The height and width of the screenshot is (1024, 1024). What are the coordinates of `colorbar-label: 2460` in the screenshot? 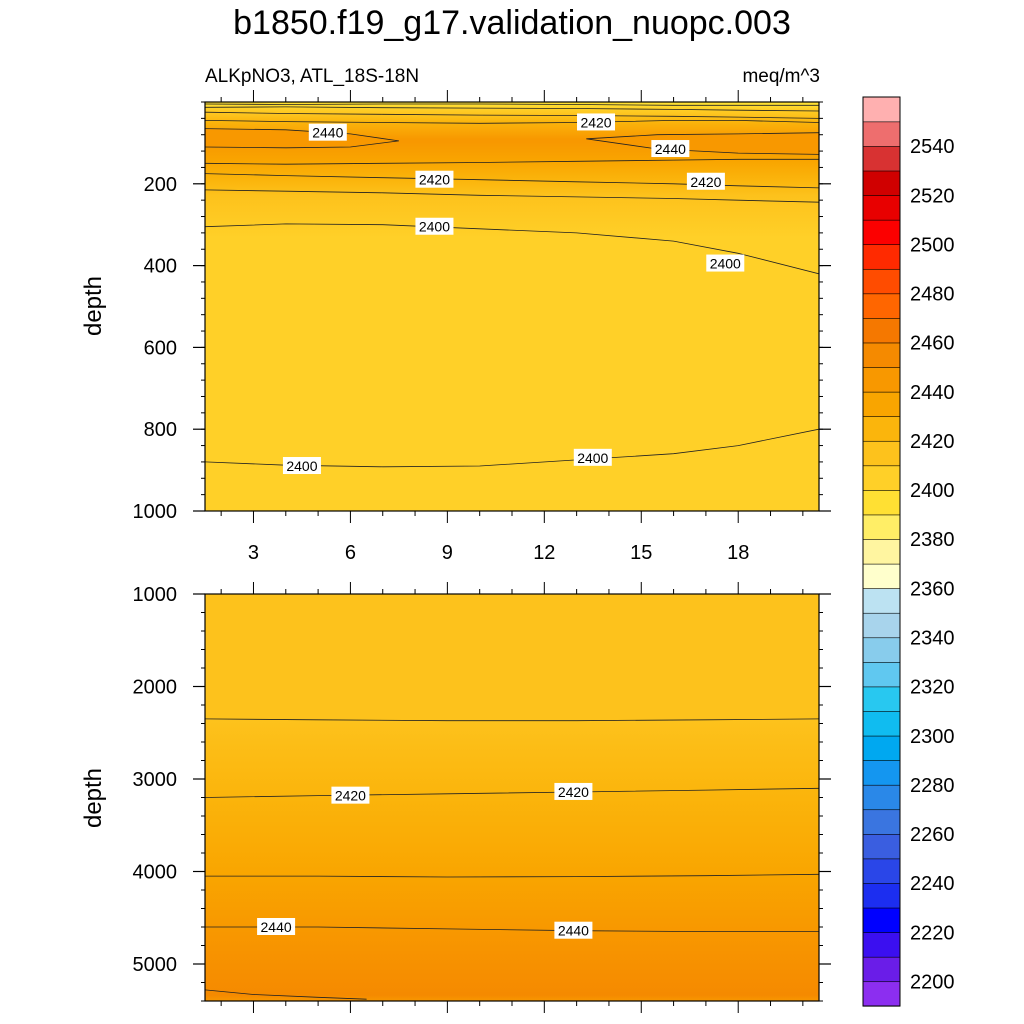 It's located at (932, 344).